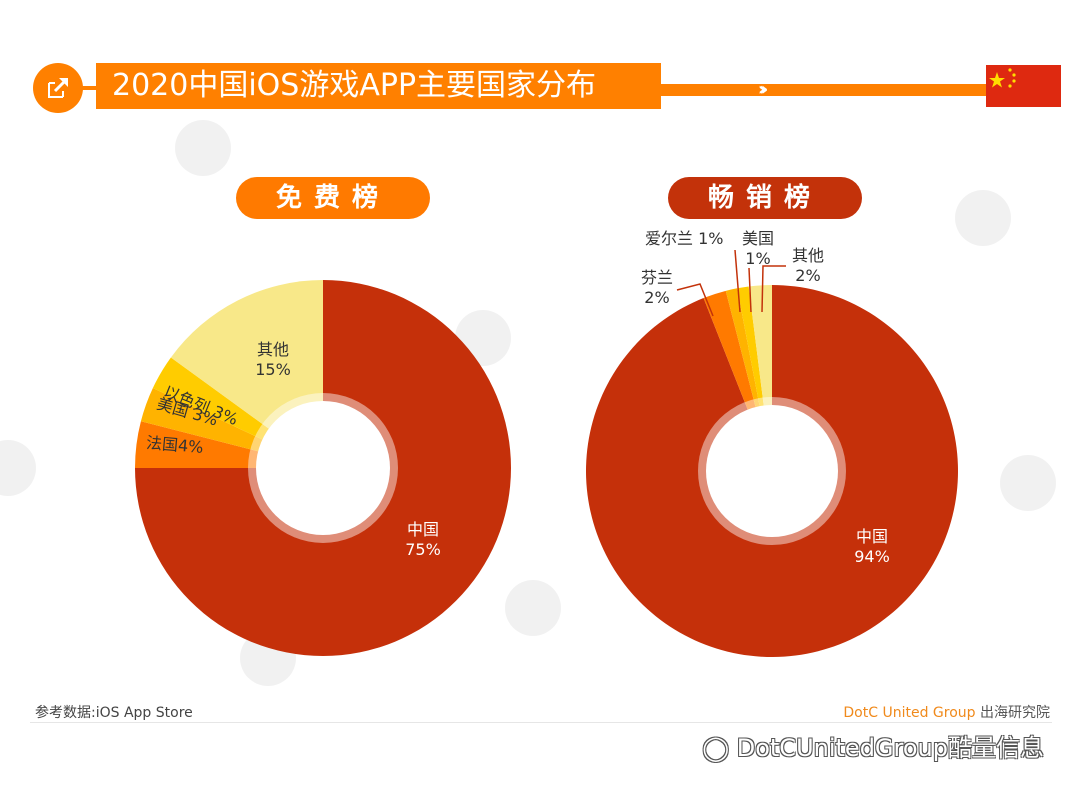 The image size is (1080, 794). I want to click on paid-label-finland: 芬兰 2%, so click(656, 287).